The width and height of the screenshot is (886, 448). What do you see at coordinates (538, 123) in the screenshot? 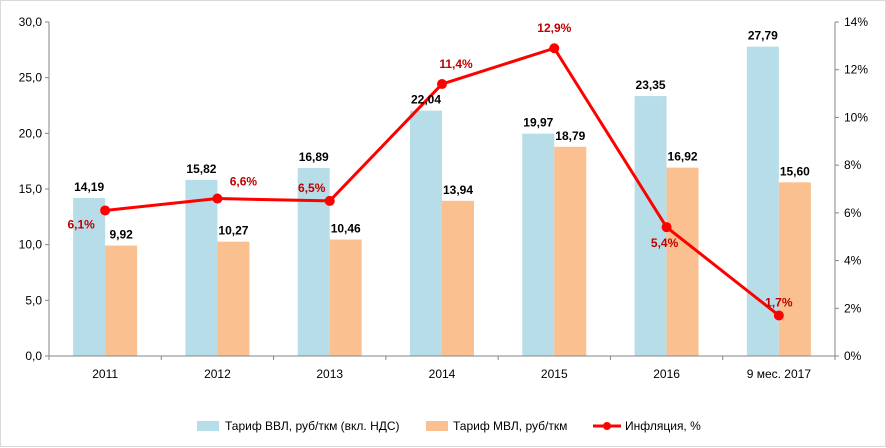
I see `bar-vvl-label: 19,97` at bounding box center [538, 123].